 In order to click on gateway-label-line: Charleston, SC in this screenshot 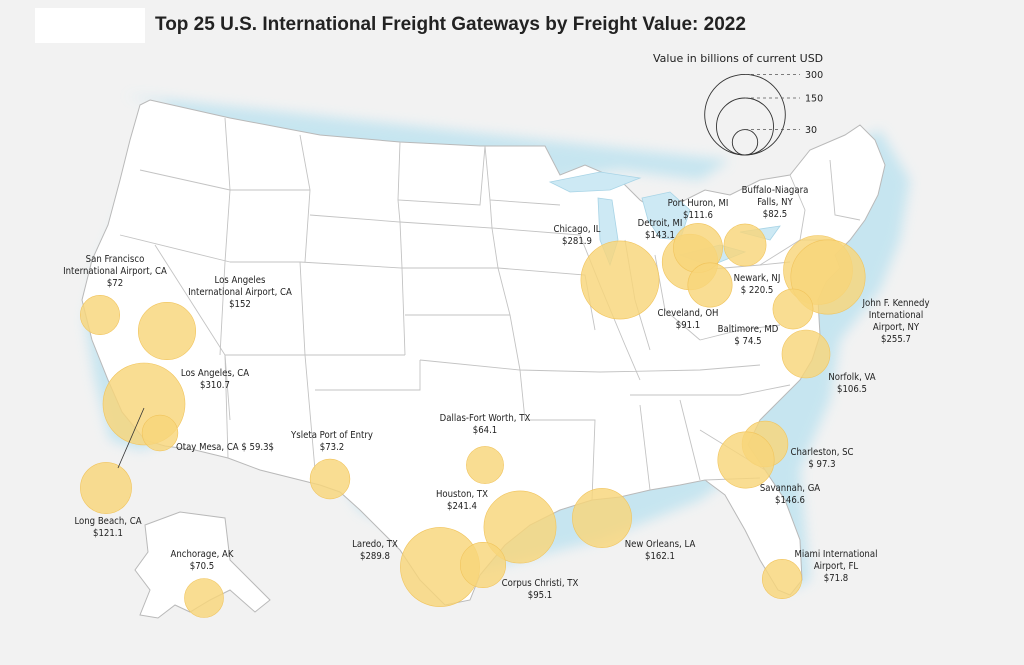, I will do `click(821, 452)`.